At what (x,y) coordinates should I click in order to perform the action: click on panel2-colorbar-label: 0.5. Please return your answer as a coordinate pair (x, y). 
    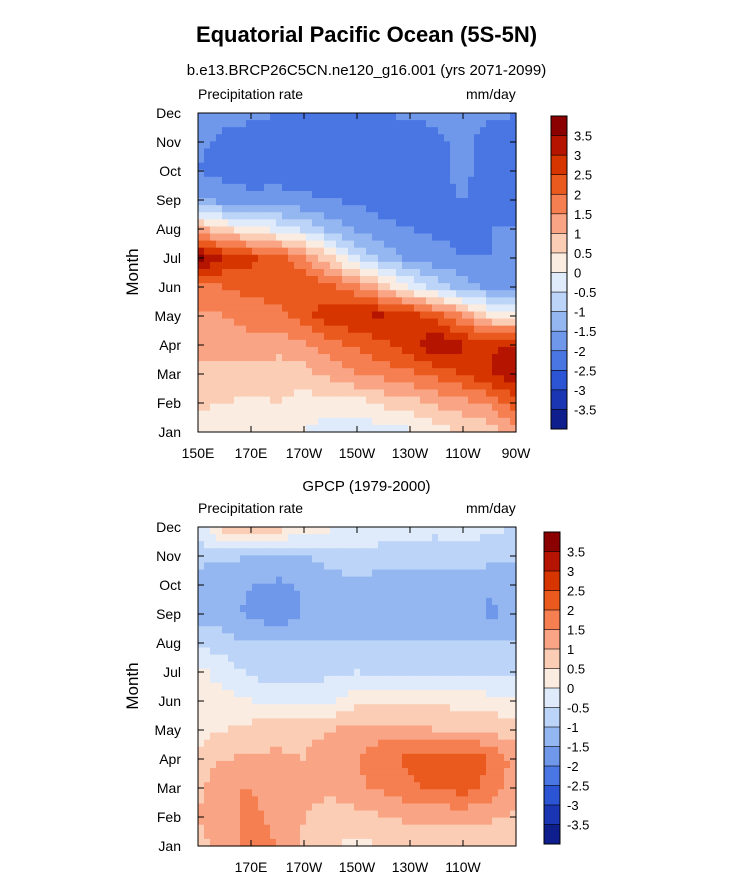
    Looking at the image, I should click on (576, 669).